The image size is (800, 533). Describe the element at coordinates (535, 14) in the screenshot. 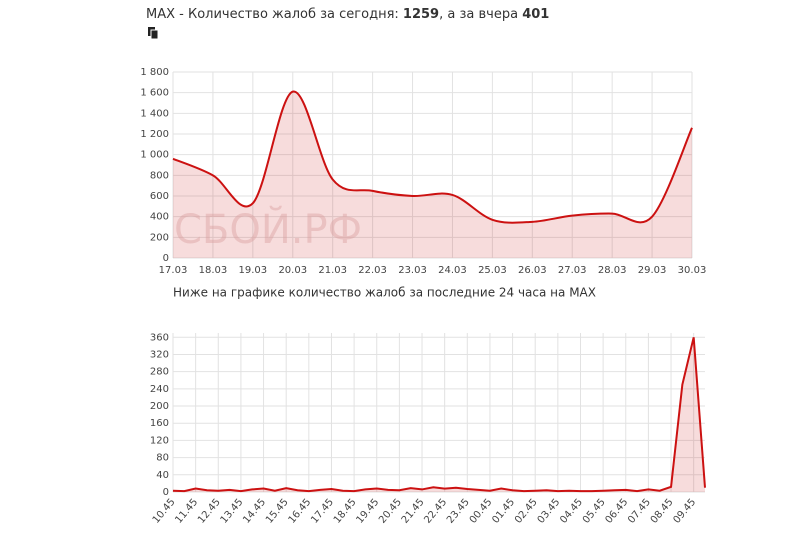

I see `yesterday-count: 401` at that location.